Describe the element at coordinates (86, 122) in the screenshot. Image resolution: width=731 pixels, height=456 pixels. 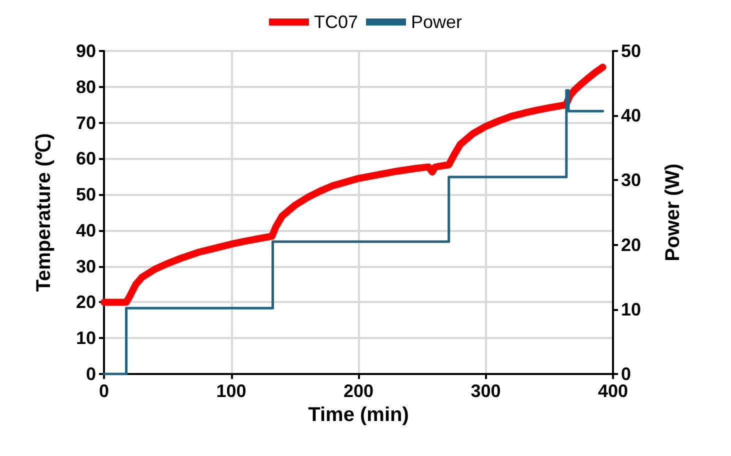
I see `y-tick-label: 70` at that location.